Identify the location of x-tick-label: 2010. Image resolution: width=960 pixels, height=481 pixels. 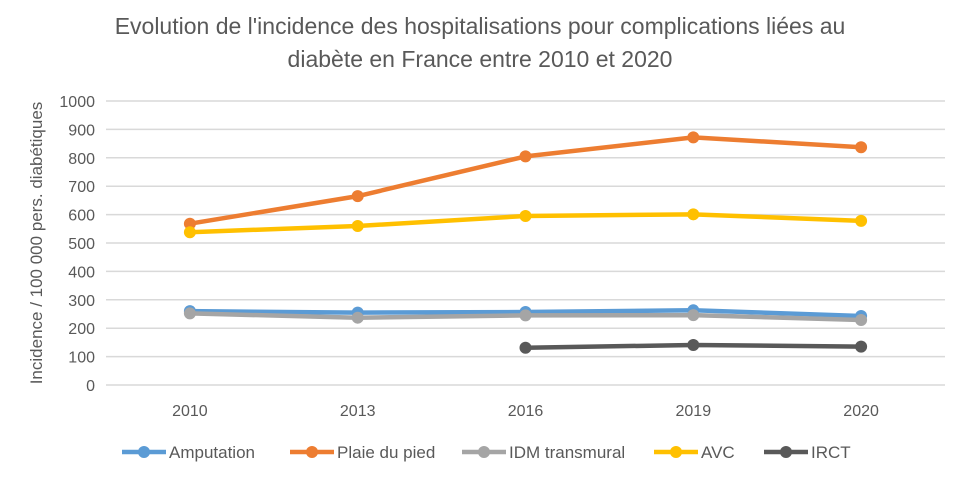
(190, 411).